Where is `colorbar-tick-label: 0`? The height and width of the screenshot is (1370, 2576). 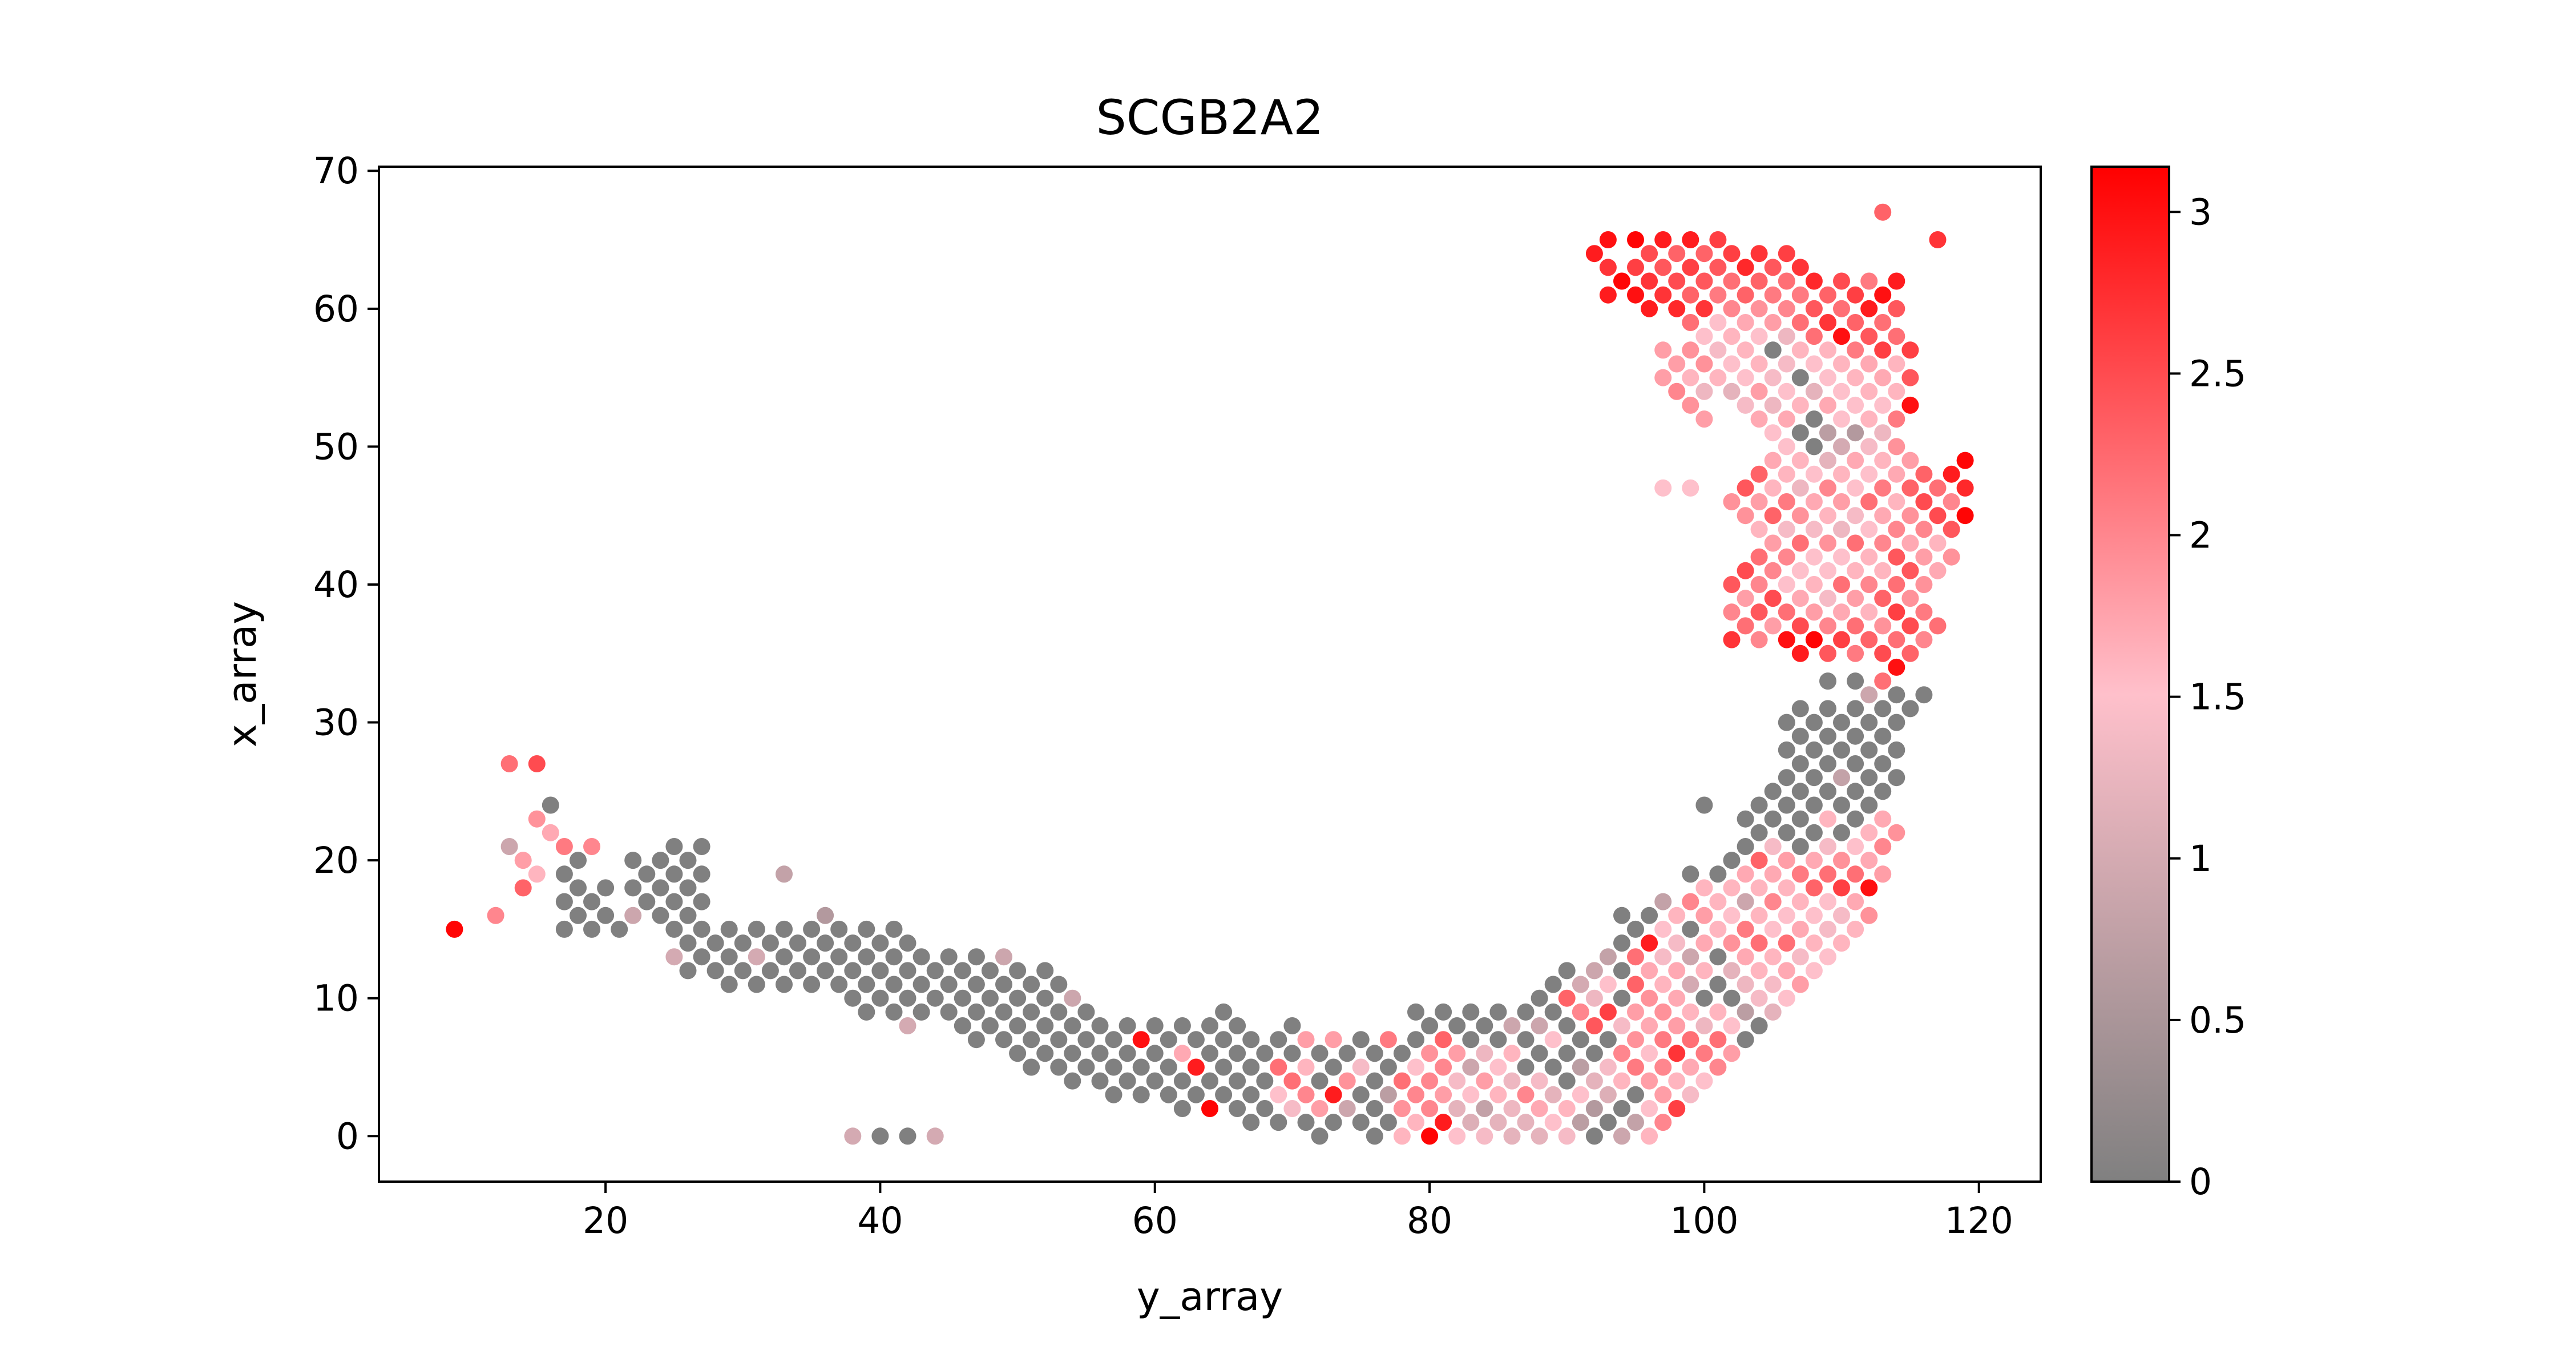
colorbar-tick-label: 0 is located at coordinates (2200, 1182).